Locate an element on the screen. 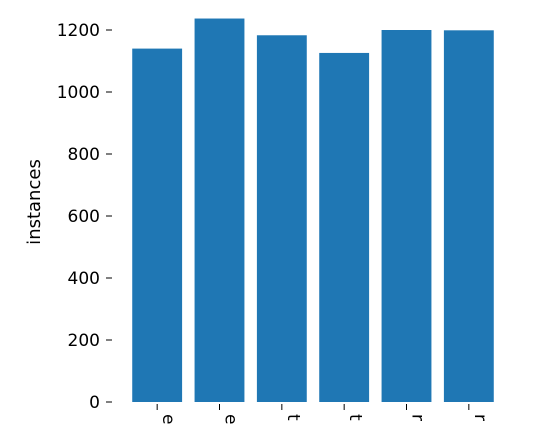  y-tick-label: 0 is located at coordinates (94, 403).